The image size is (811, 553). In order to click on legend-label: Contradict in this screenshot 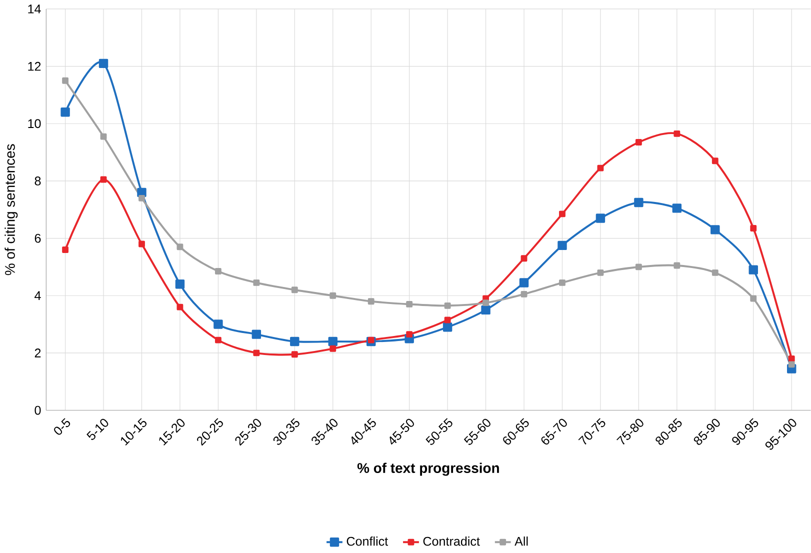, I will do `click(451, 541)`.